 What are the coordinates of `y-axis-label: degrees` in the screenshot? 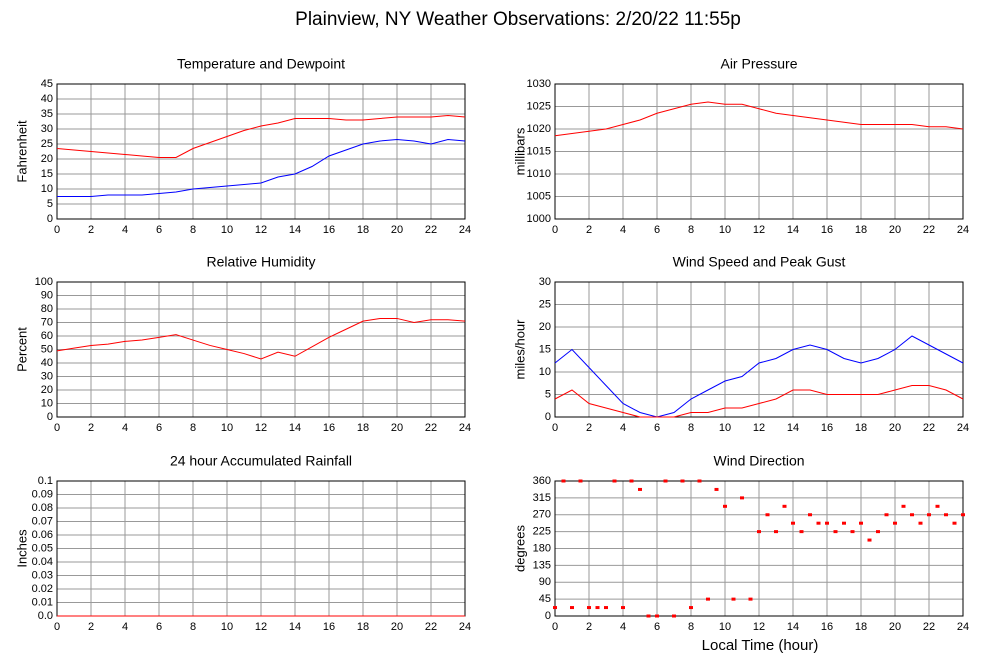 It's located at (519, 548).